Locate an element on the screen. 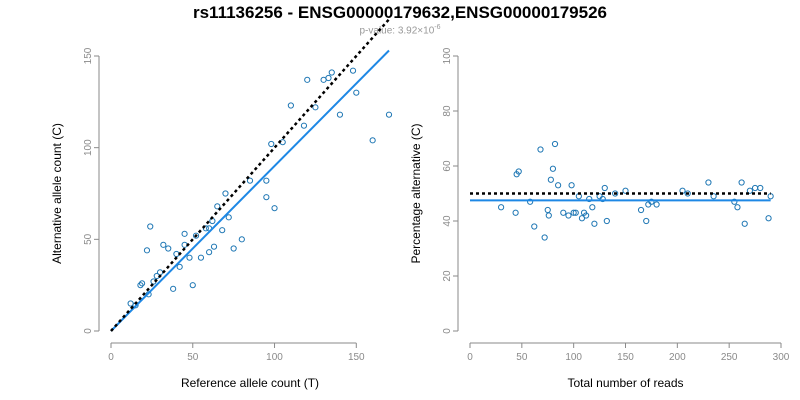  y-tick-label: 150 is located at coordinates (88, 55).